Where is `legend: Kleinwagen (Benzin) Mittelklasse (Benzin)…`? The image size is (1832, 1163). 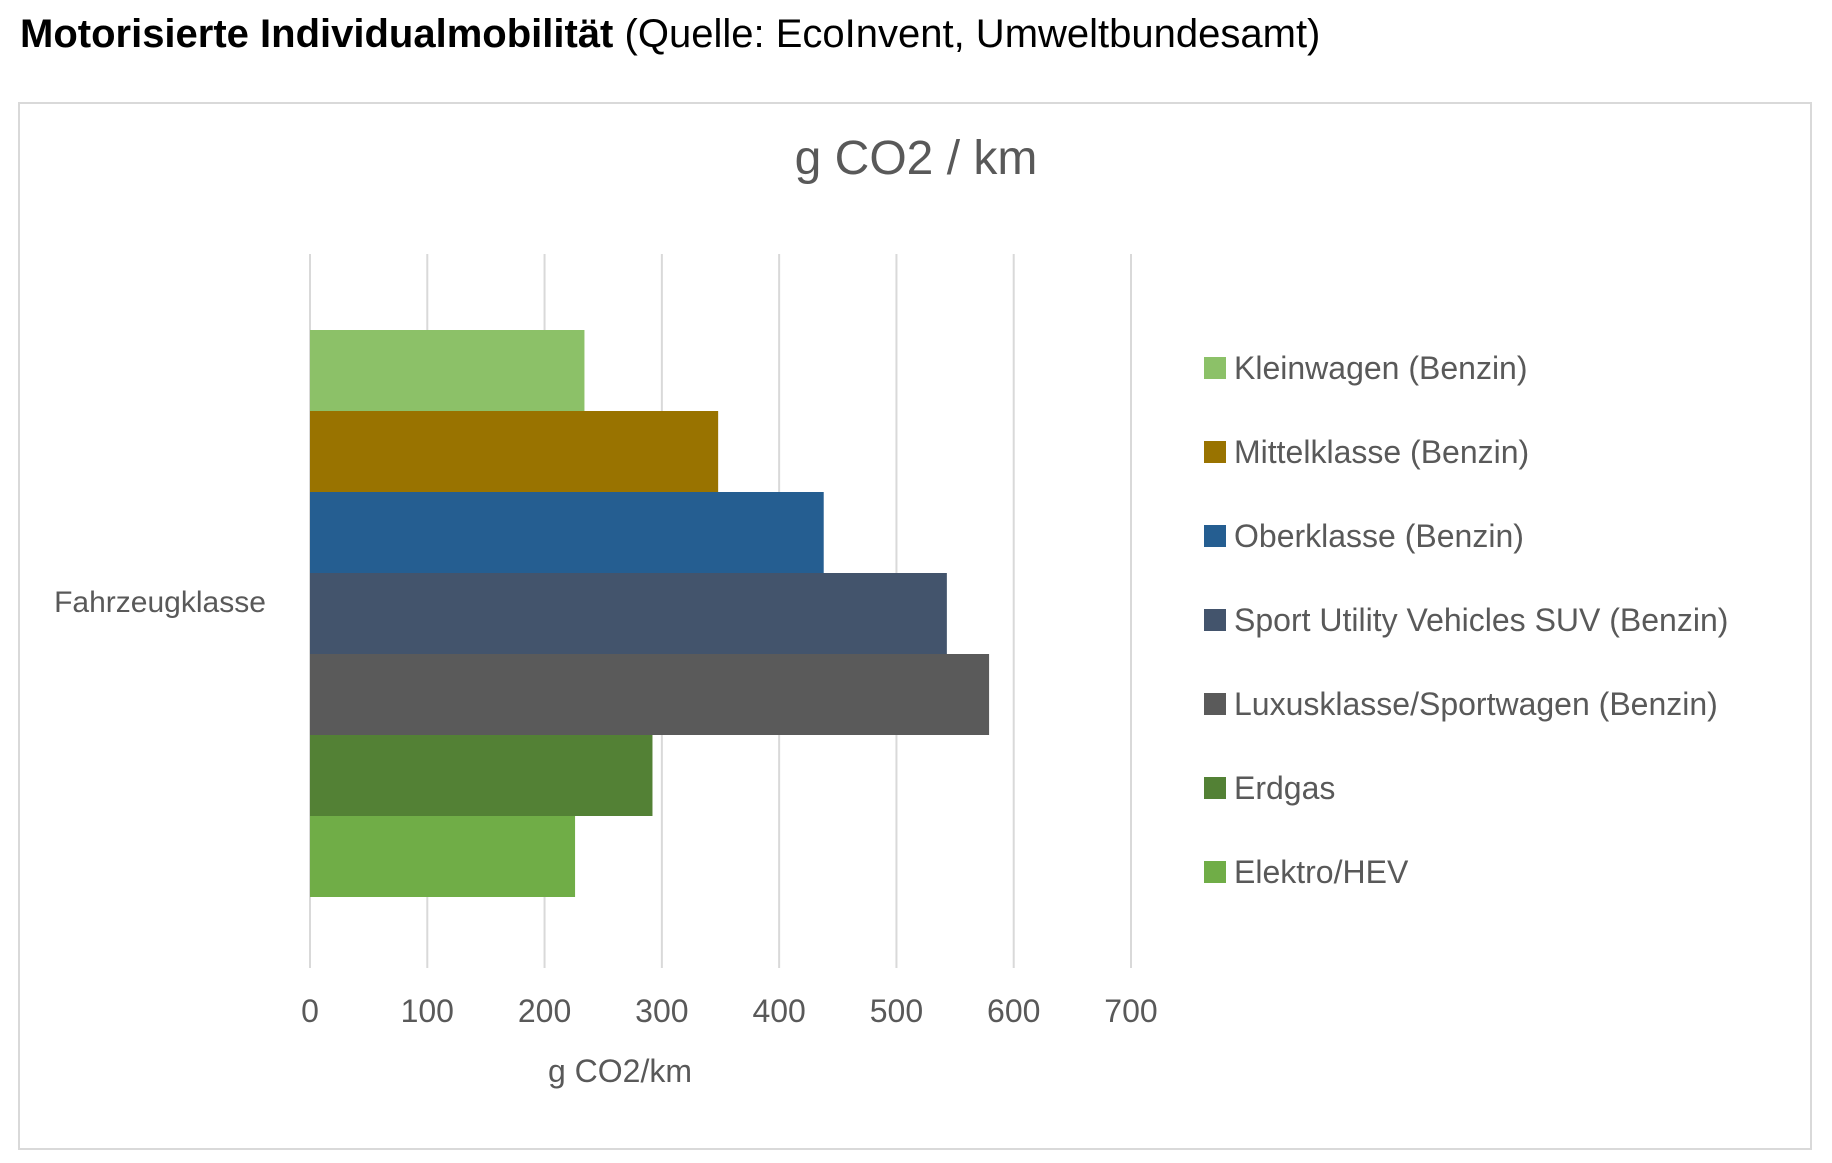 legend: Kleinwagen (Benzin) Mittelklasse (Benzin)… is located at coordinates (1466, 620).